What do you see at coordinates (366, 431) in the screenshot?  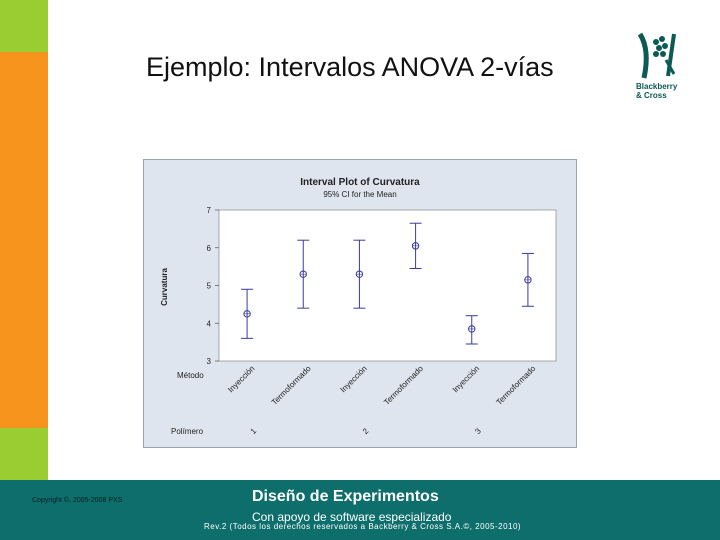 I see `group-label: 2` at bounding box center [366, 431].